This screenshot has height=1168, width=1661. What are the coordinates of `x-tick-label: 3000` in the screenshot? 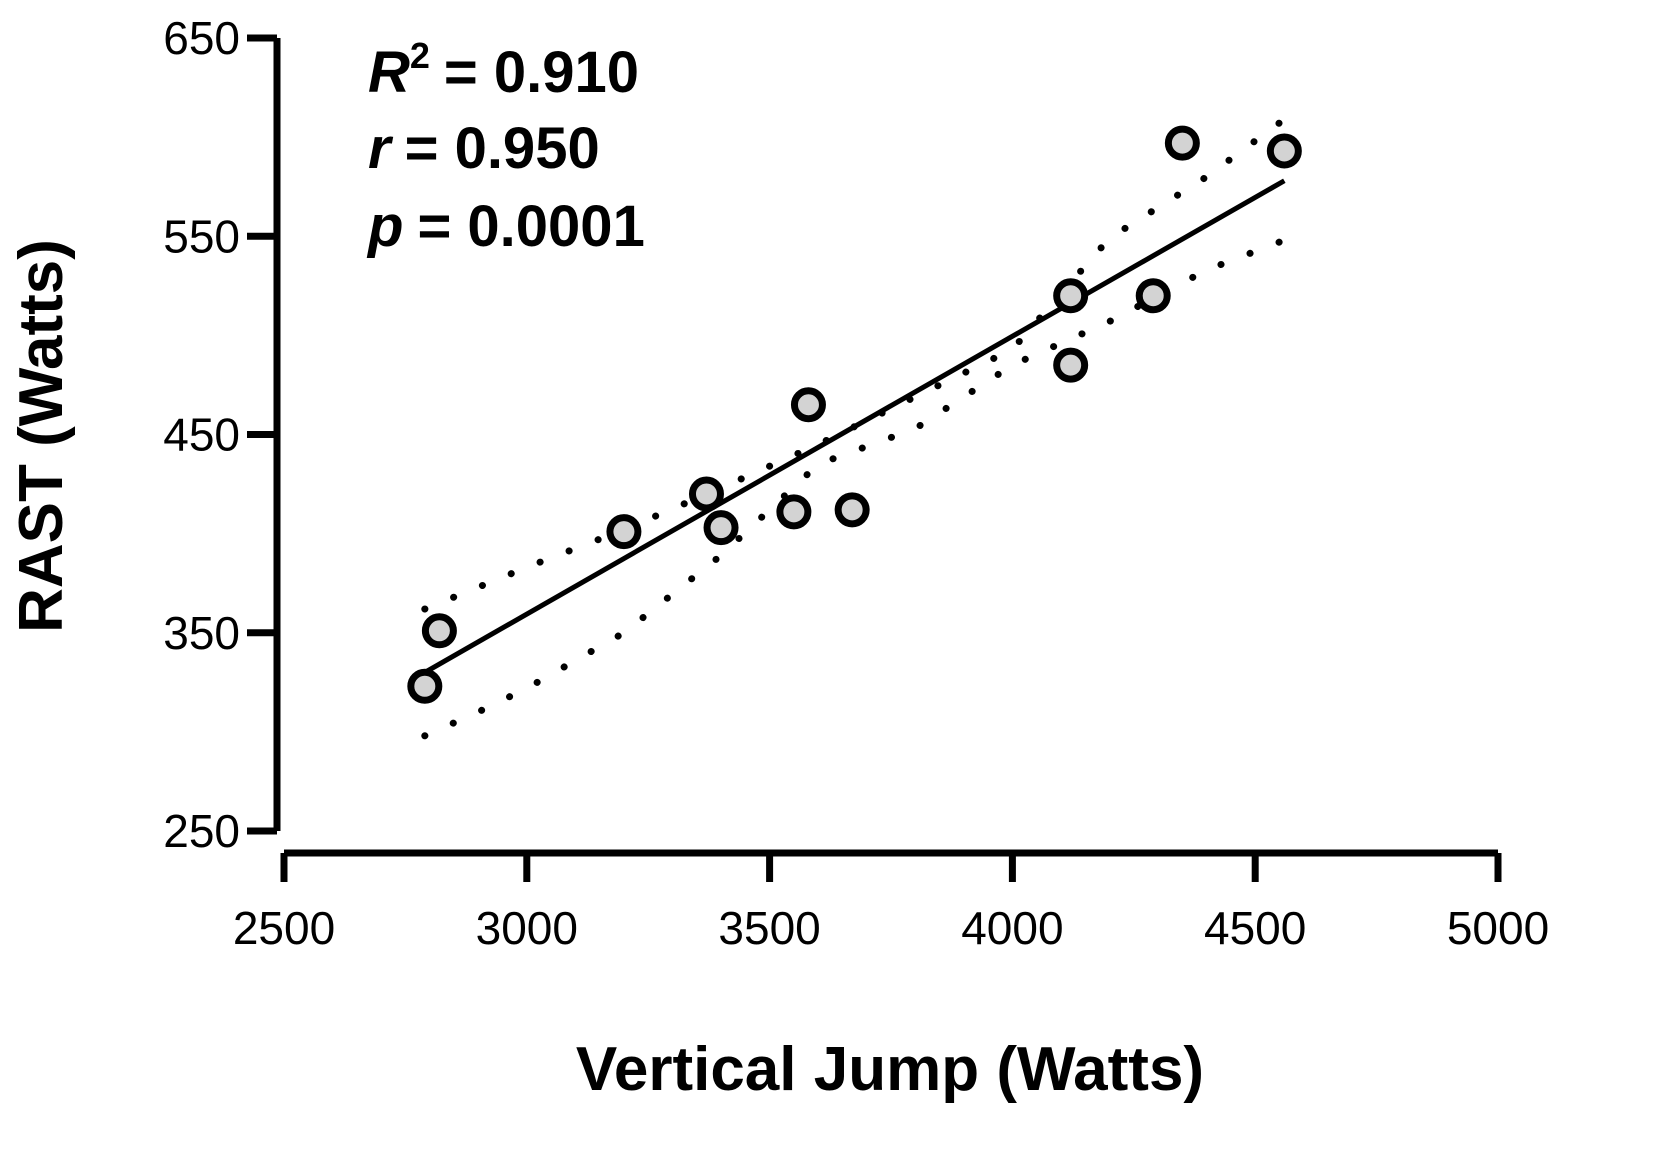 It's located at (527, 928).